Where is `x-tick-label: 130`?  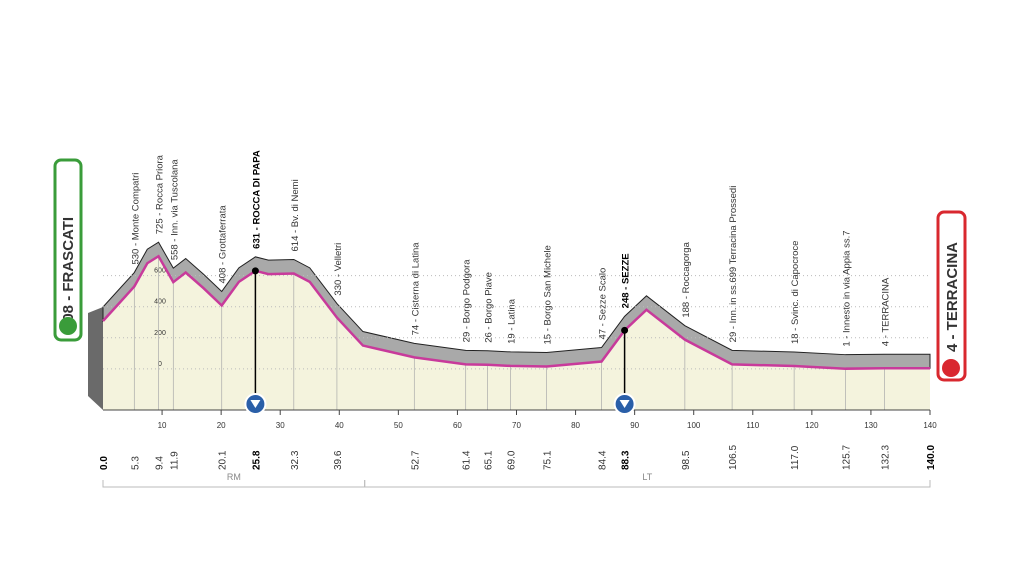
x-tick-label: 130 is located at coordinates (871, 425).